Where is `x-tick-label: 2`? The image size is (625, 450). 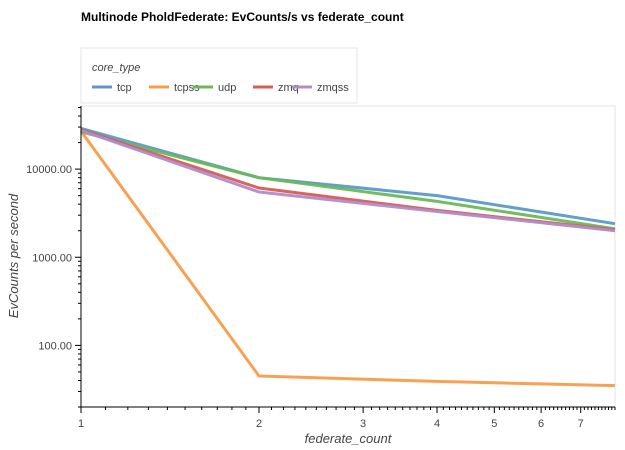 x-tick-label: 2 is located at coordinates (259, 424).